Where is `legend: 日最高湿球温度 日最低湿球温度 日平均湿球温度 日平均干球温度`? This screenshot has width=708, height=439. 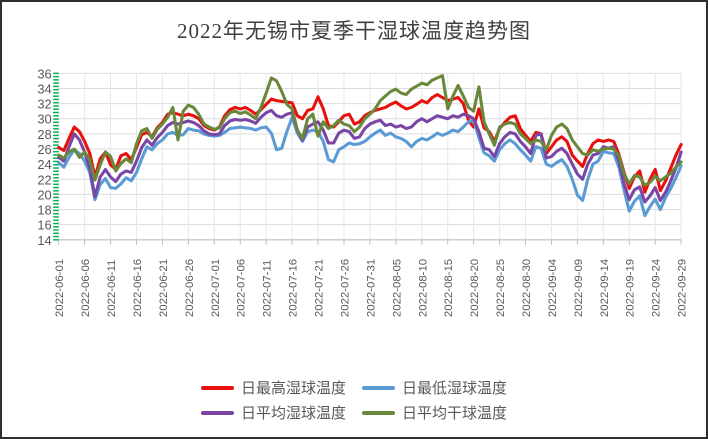
legend: 日最高湿球温度 日最低湿球温度 日平均湿球温度 日平均干球温度 is located at coordinates (354, 400).